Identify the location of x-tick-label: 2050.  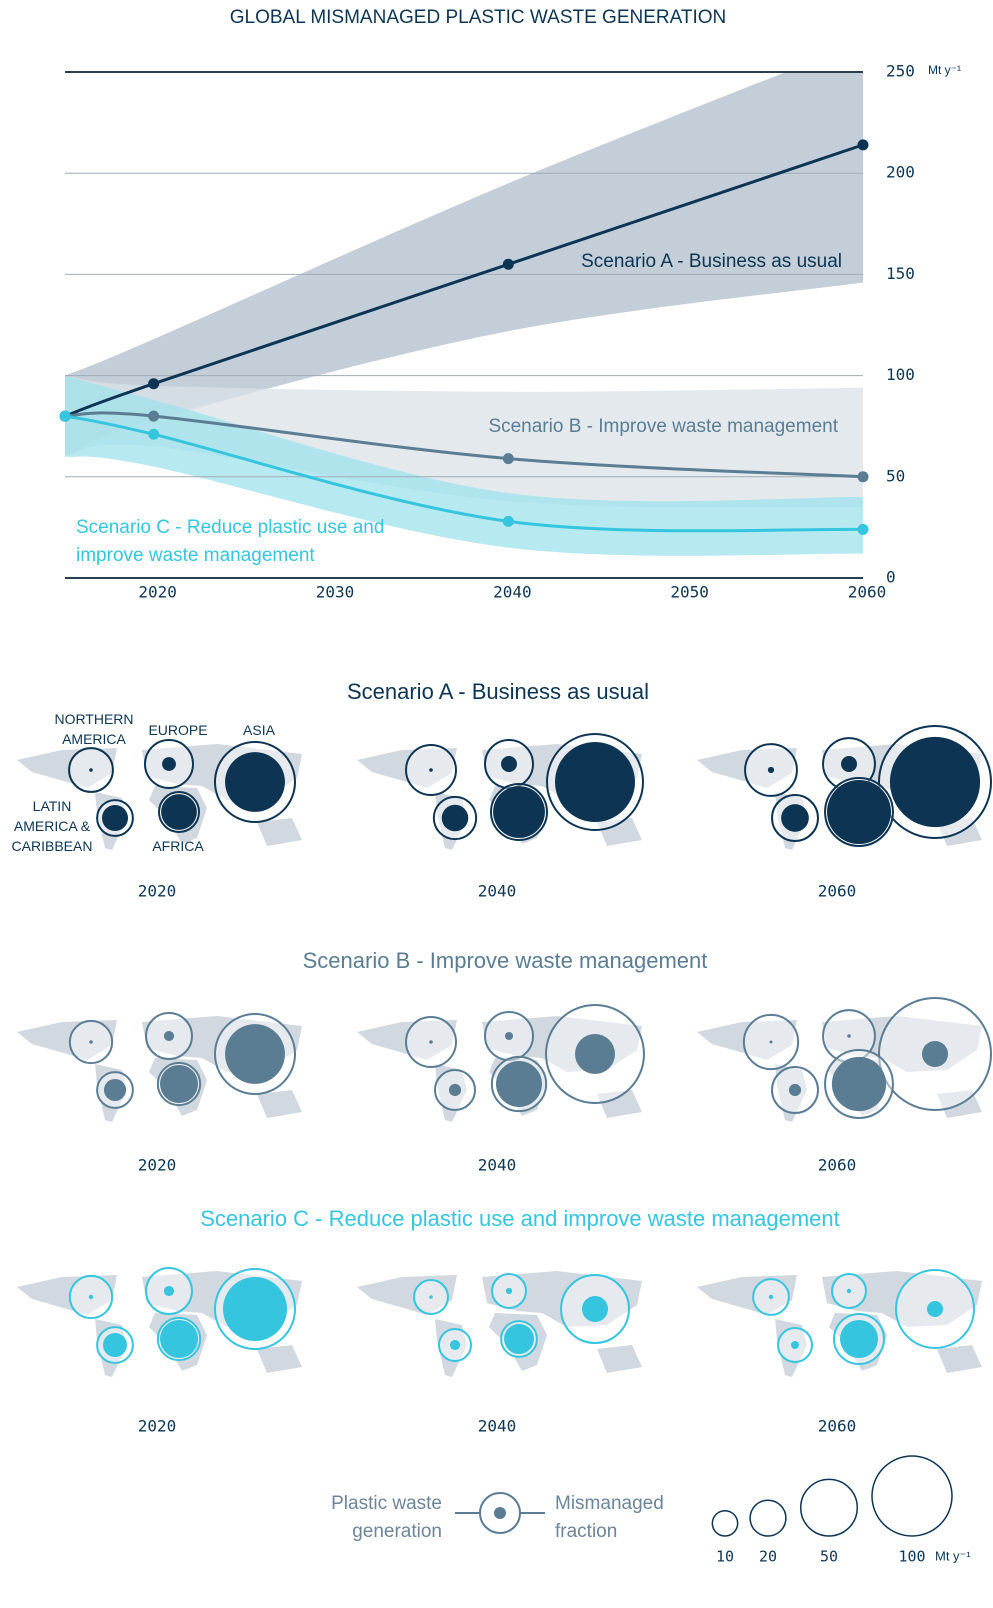
(689, 592).